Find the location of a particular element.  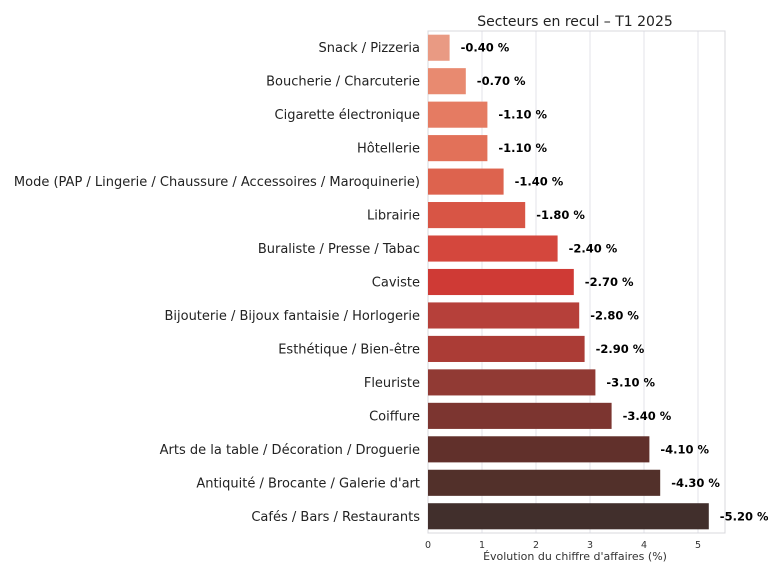

category-label: Coiffure is located at coordinates (394, 416).